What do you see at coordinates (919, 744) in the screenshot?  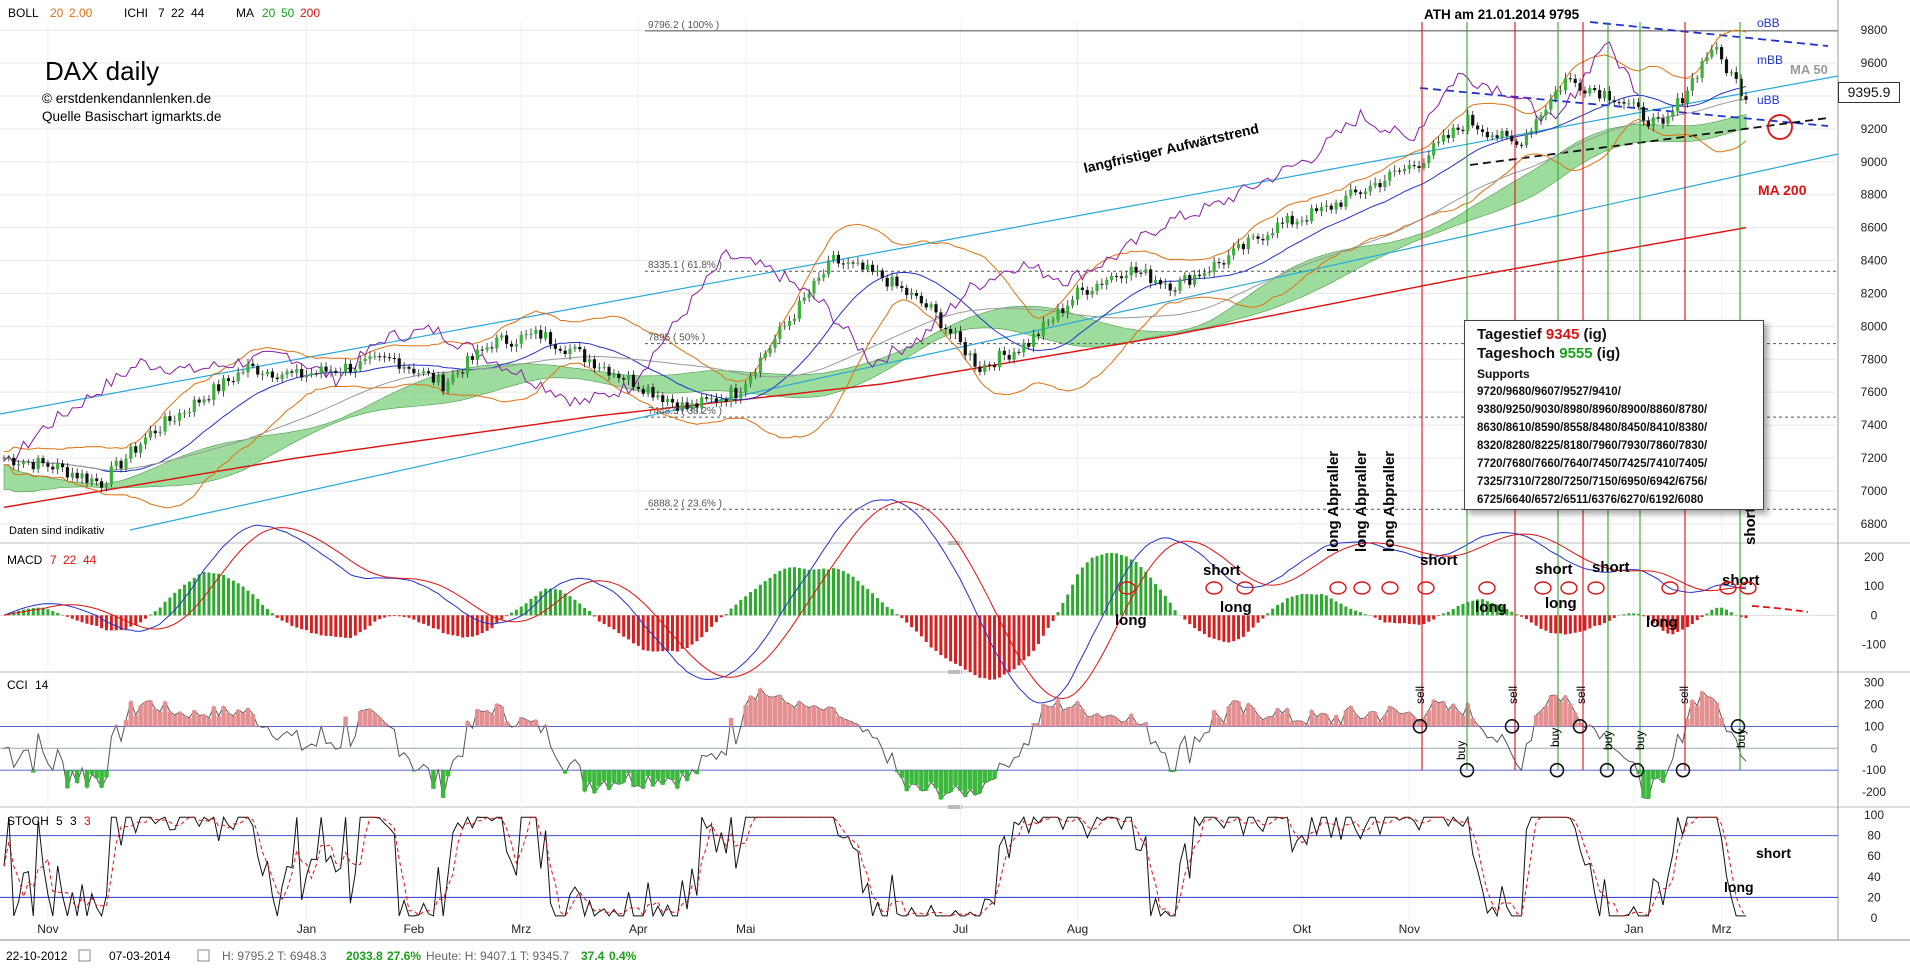 I see `cci-panel` at bounding box center [919, 744].